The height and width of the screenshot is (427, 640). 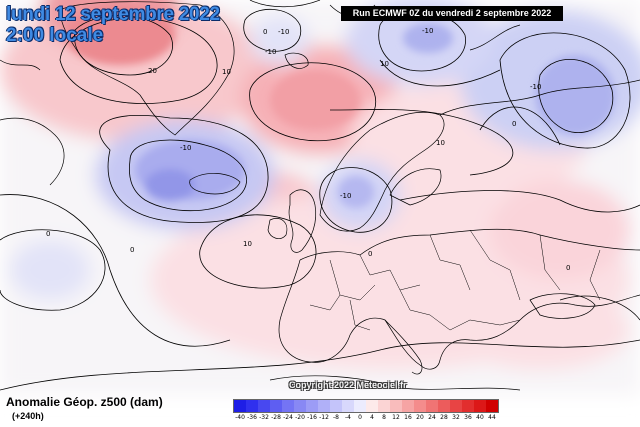 What do you see at coordinates (276, 417) in the screenshot?
I see `legend-tick-label: -28` at bounding box center [276, 417].